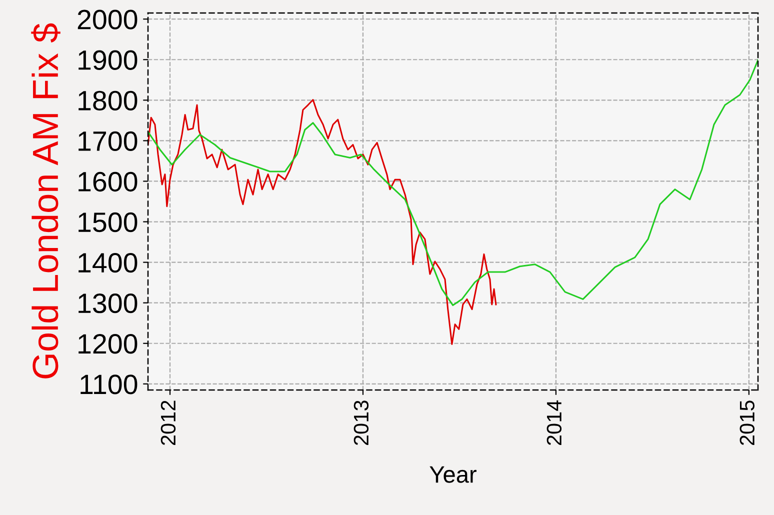 This screenshot has height=515, width=774. Describe the element at coordinates (108, 262) in the screenshot. I see `y-tick-label: 1400` at that location.